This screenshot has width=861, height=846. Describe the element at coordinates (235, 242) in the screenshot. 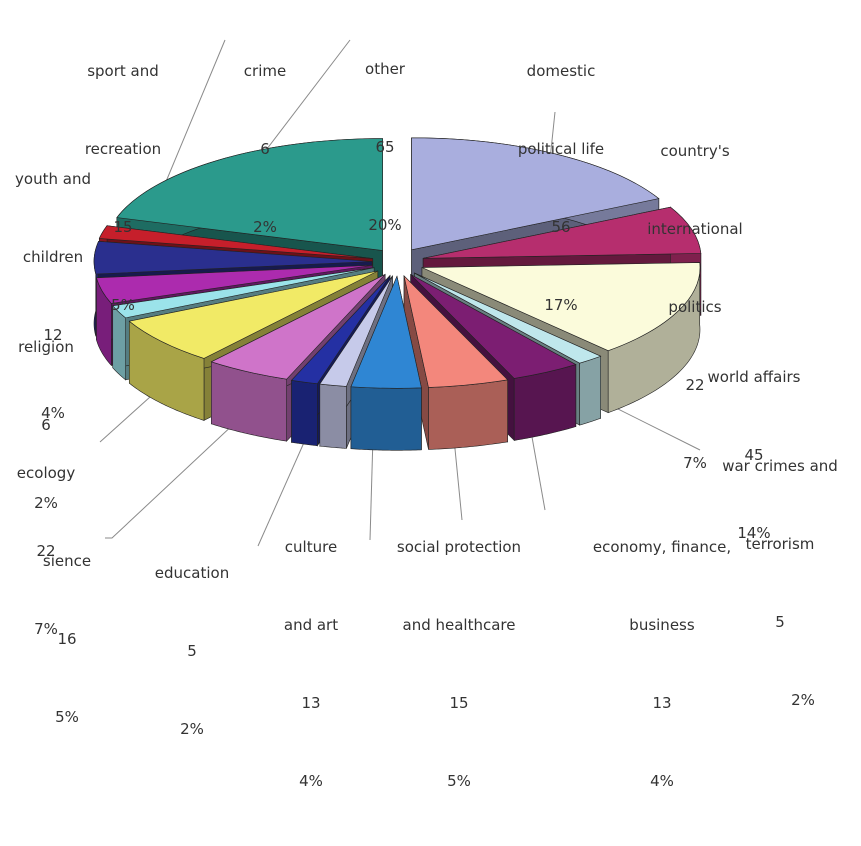

I see `slice-14-top` at that location.